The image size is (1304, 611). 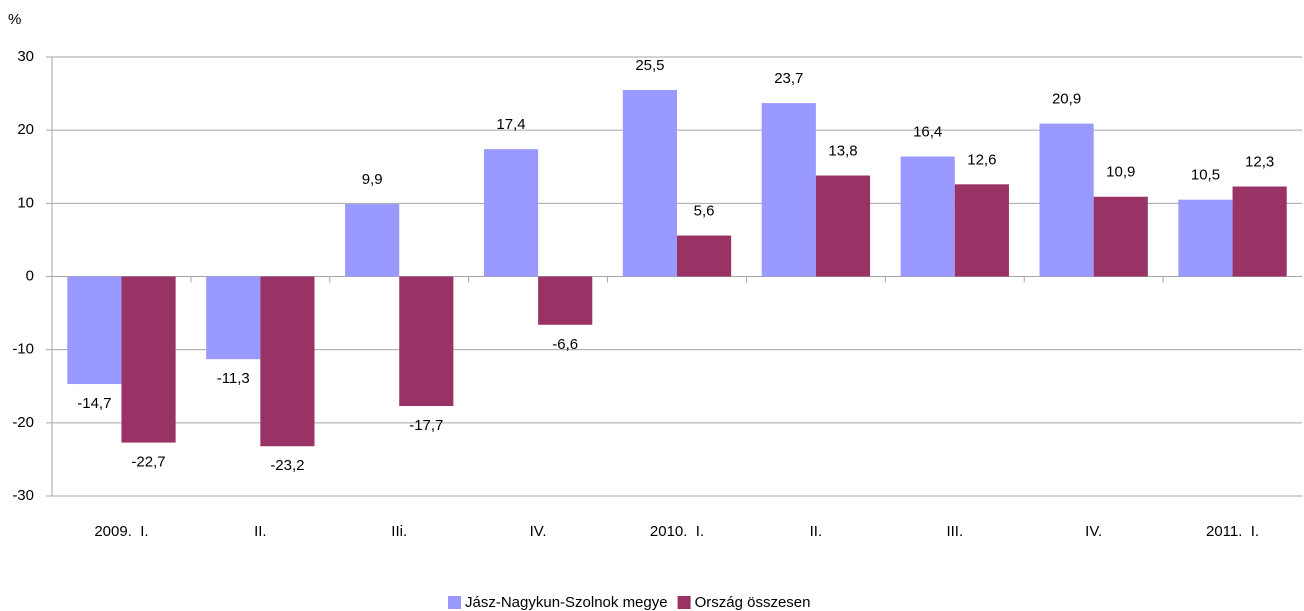 I want to click on value-label: -22,7, so click(x=148, y=462).